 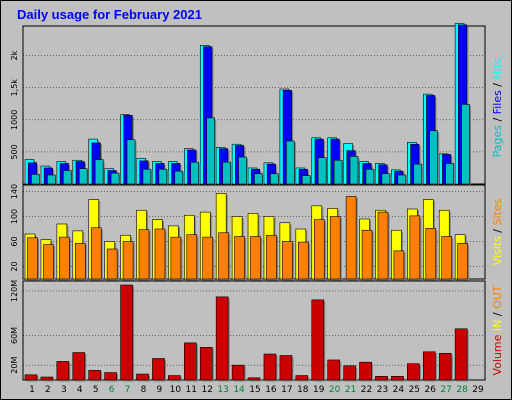 What do you see at coordinates (160, 390) in the screenshot?
I see `x-tick-label: 9` at bounding box center [160, 390].